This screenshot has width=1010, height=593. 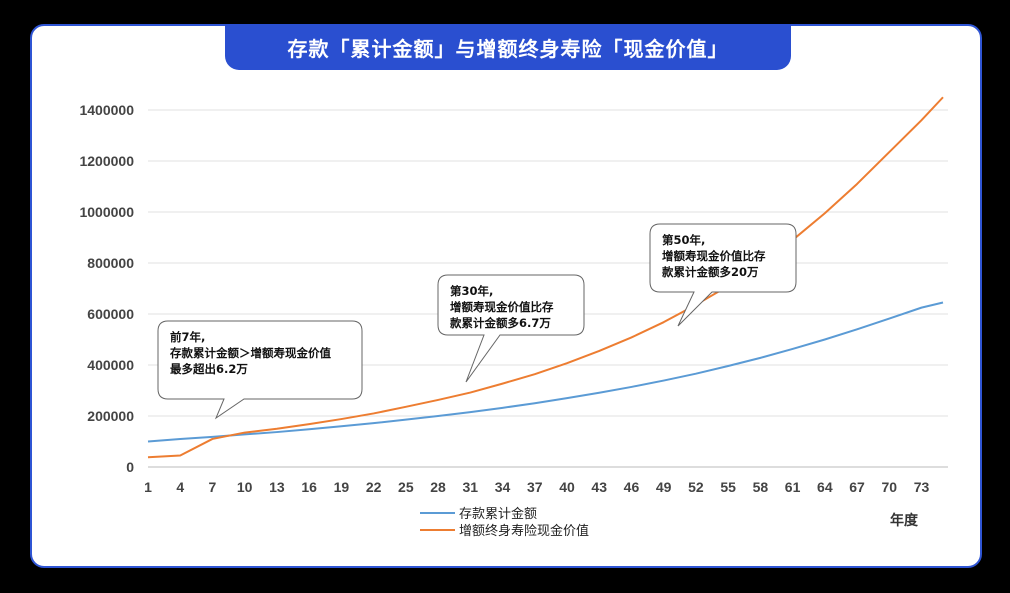 What do you see at coordinates (110, 263) in the screenshot?
I see `y-tick-800000: 800000` at bounding box center [110, 263].